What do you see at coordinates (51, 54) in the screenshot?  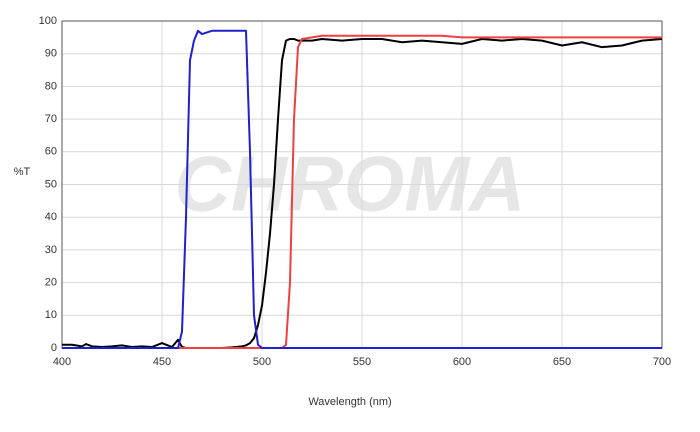 I see `y-tick-label: 90` at bounding box center [51, 54].